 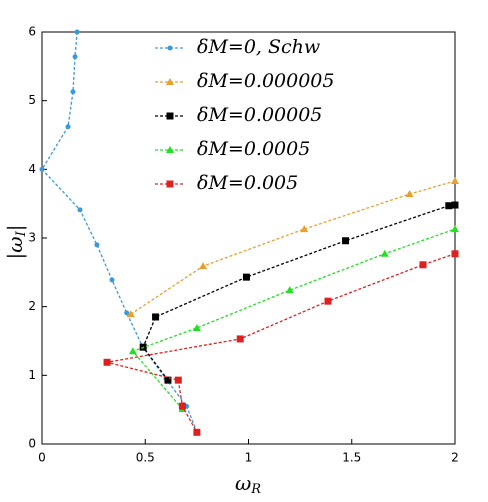 I want to click on legend-label: δM=0, Schw, so click(x=258, y=47).